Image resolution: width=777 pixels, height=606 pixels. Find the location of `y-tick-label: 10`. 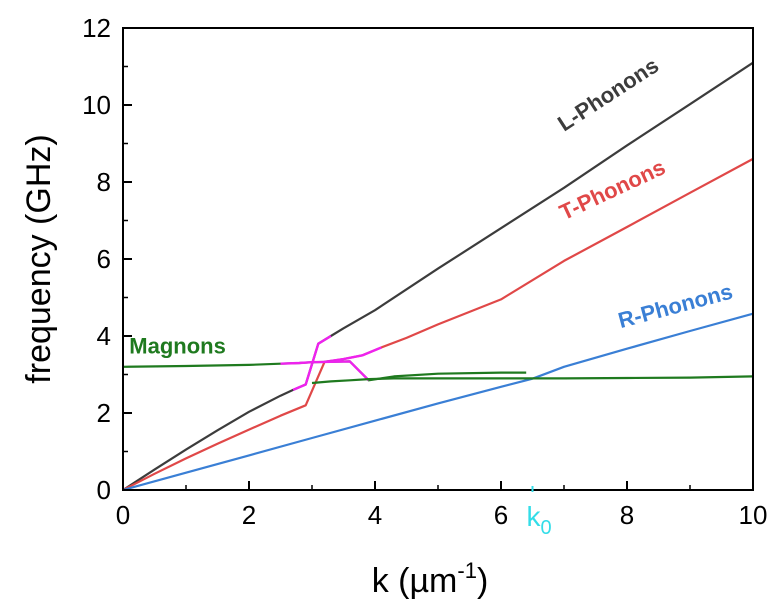

y-tick-label: 10 is located at coordinates (96, 105).